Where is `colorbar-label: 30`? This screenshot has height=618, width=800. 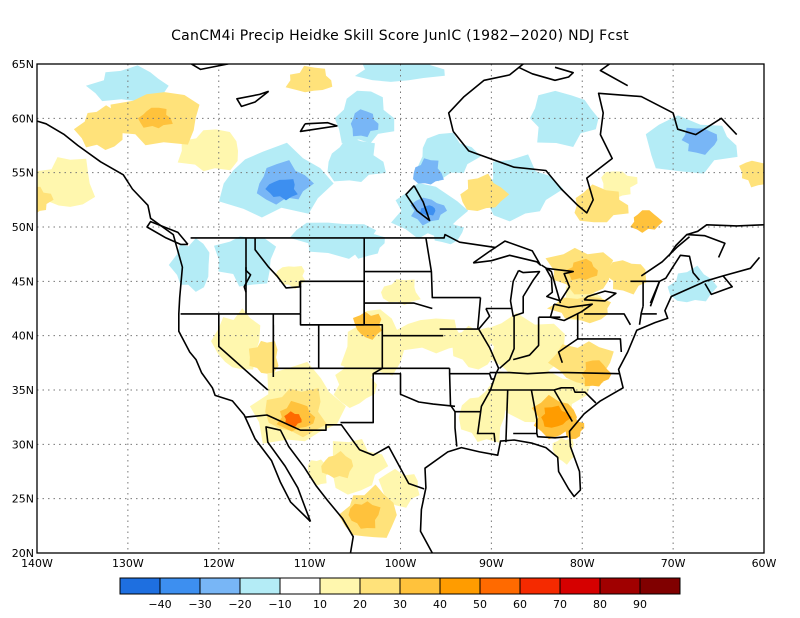 colorbar-label: 30 is located at coordinates (400, 604).